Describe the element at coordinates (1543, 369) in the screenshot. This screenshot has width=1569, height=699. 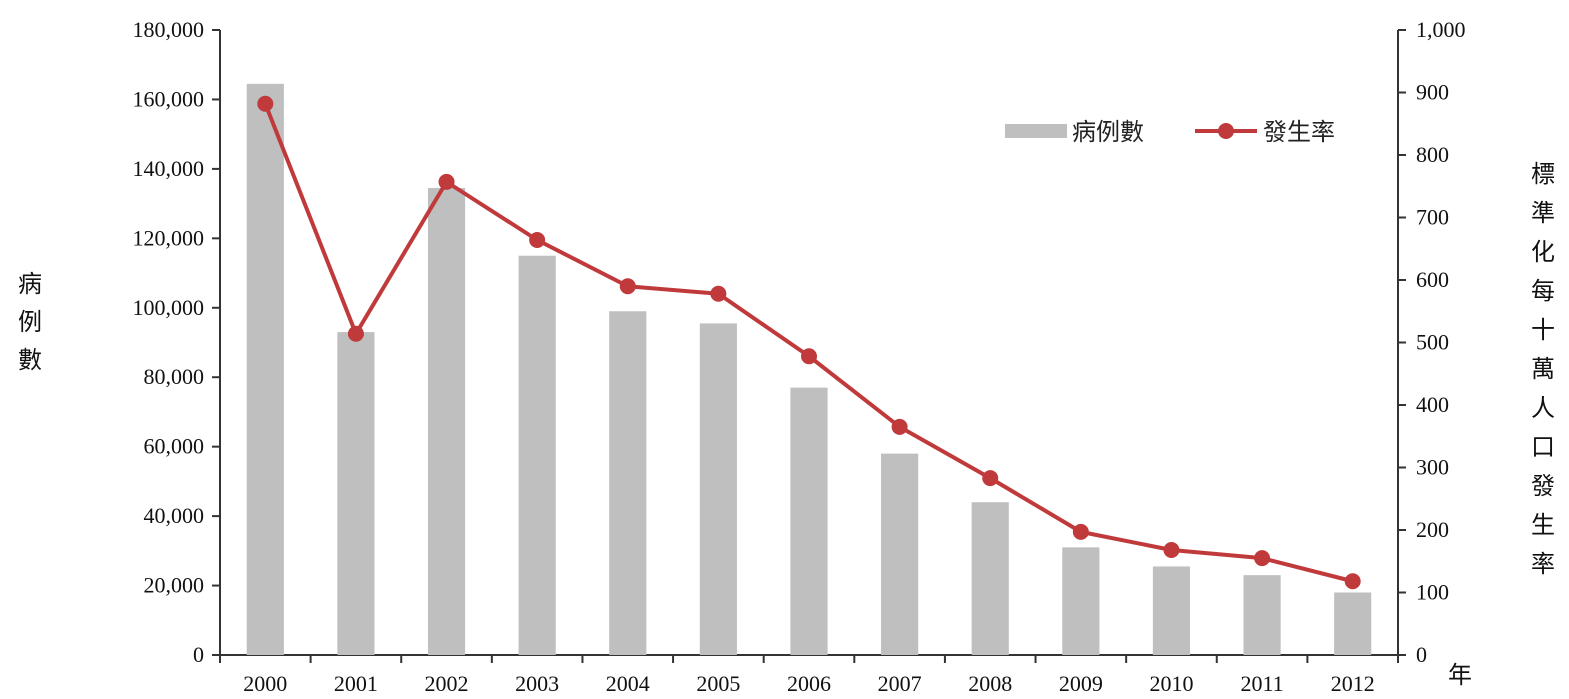
I see `right-axis-title: 標準化每十萬人口發生率` at that location.